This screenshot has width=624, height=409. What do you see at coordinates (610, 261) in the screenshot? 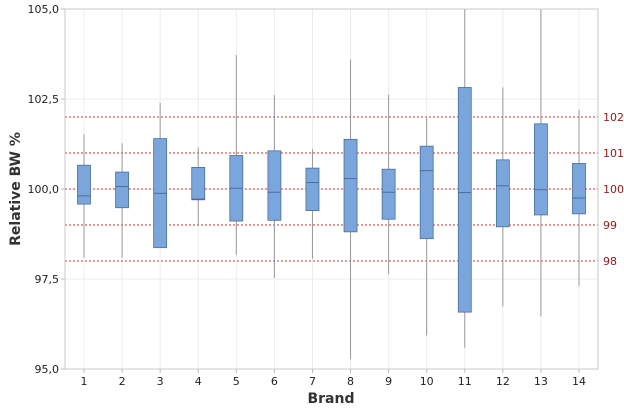
I see `reference-label: 98` at bounding box center [610, 261].